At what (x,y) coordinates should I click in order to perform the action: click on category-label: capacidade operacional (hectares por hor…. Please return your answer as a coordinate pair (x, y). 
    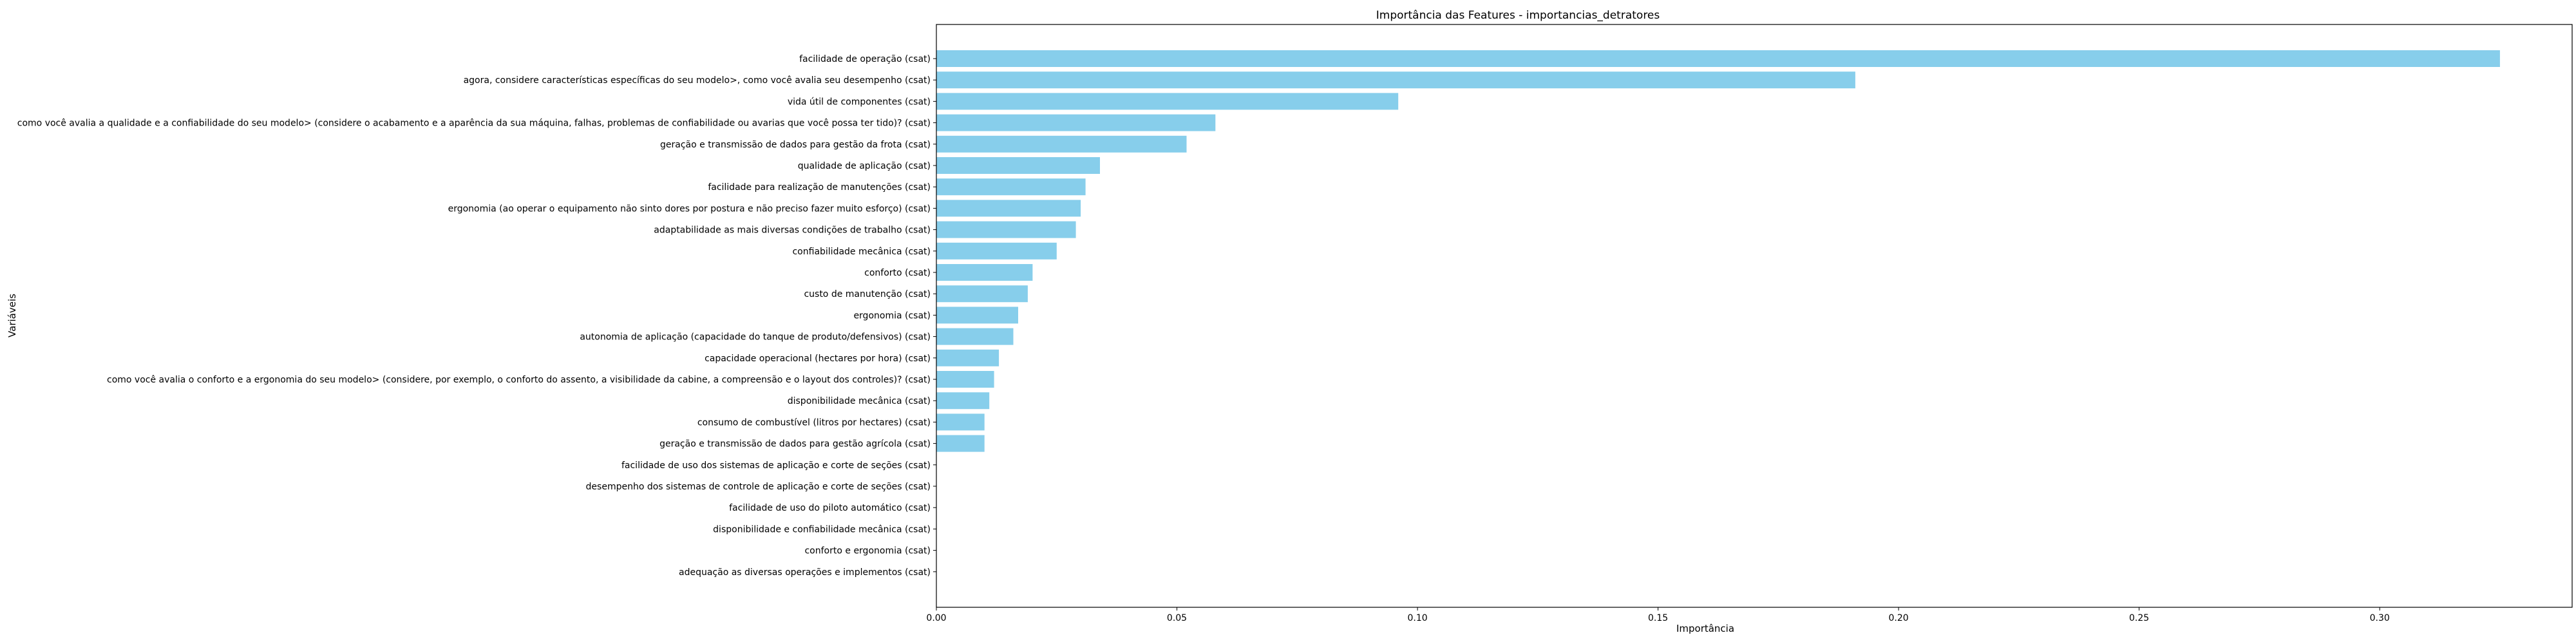
    Looking at the image, I should click on (818, 359).